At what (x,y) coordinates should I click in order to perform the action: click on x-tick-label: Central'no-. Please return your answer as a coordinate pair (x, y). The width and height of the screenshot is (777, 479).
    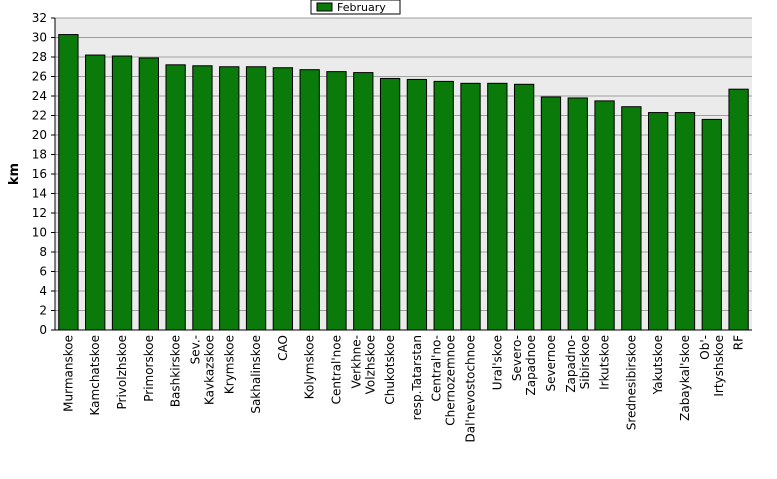
    Looking at the image, I should click on (437, 368).